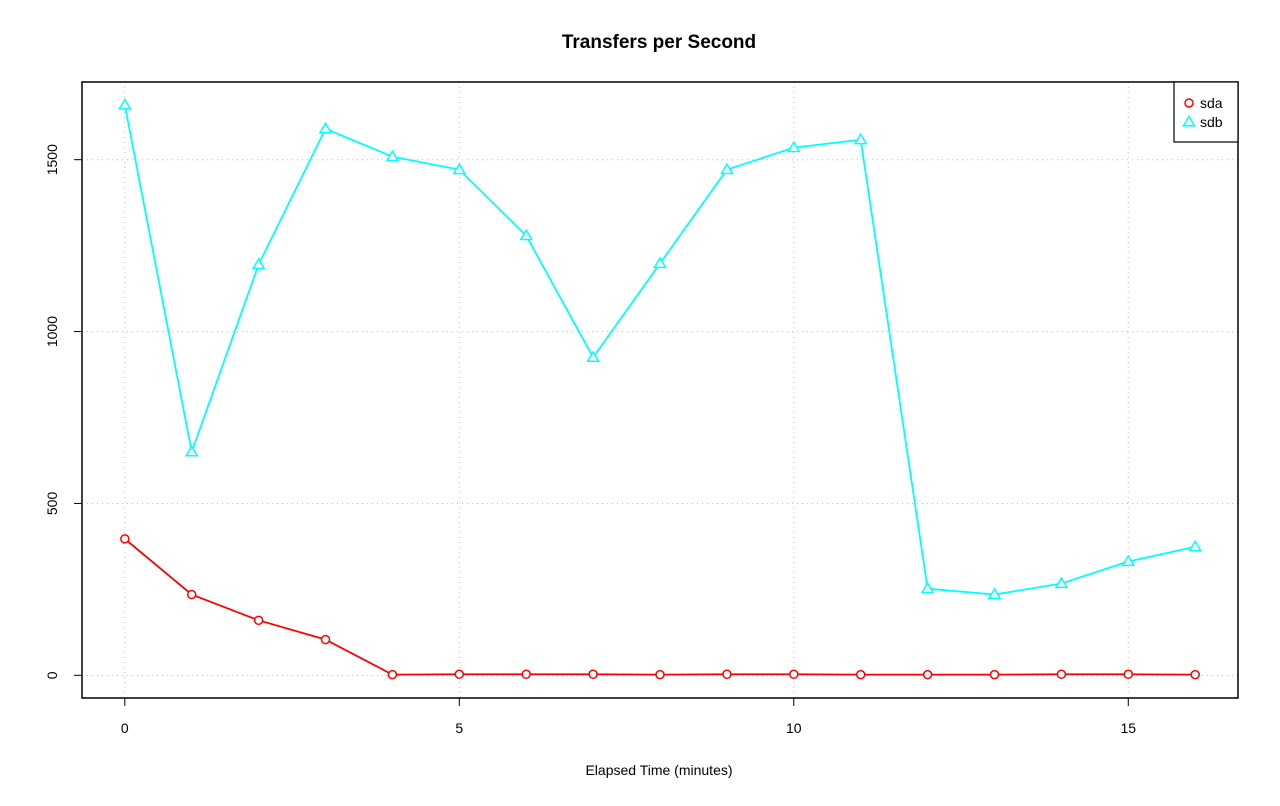 Image resolution: width=1280 pixels, height=806 pixels. Describe the element at coordinates (52, 675) in the screenshot. I see `y-tick-label: 0` at that location.